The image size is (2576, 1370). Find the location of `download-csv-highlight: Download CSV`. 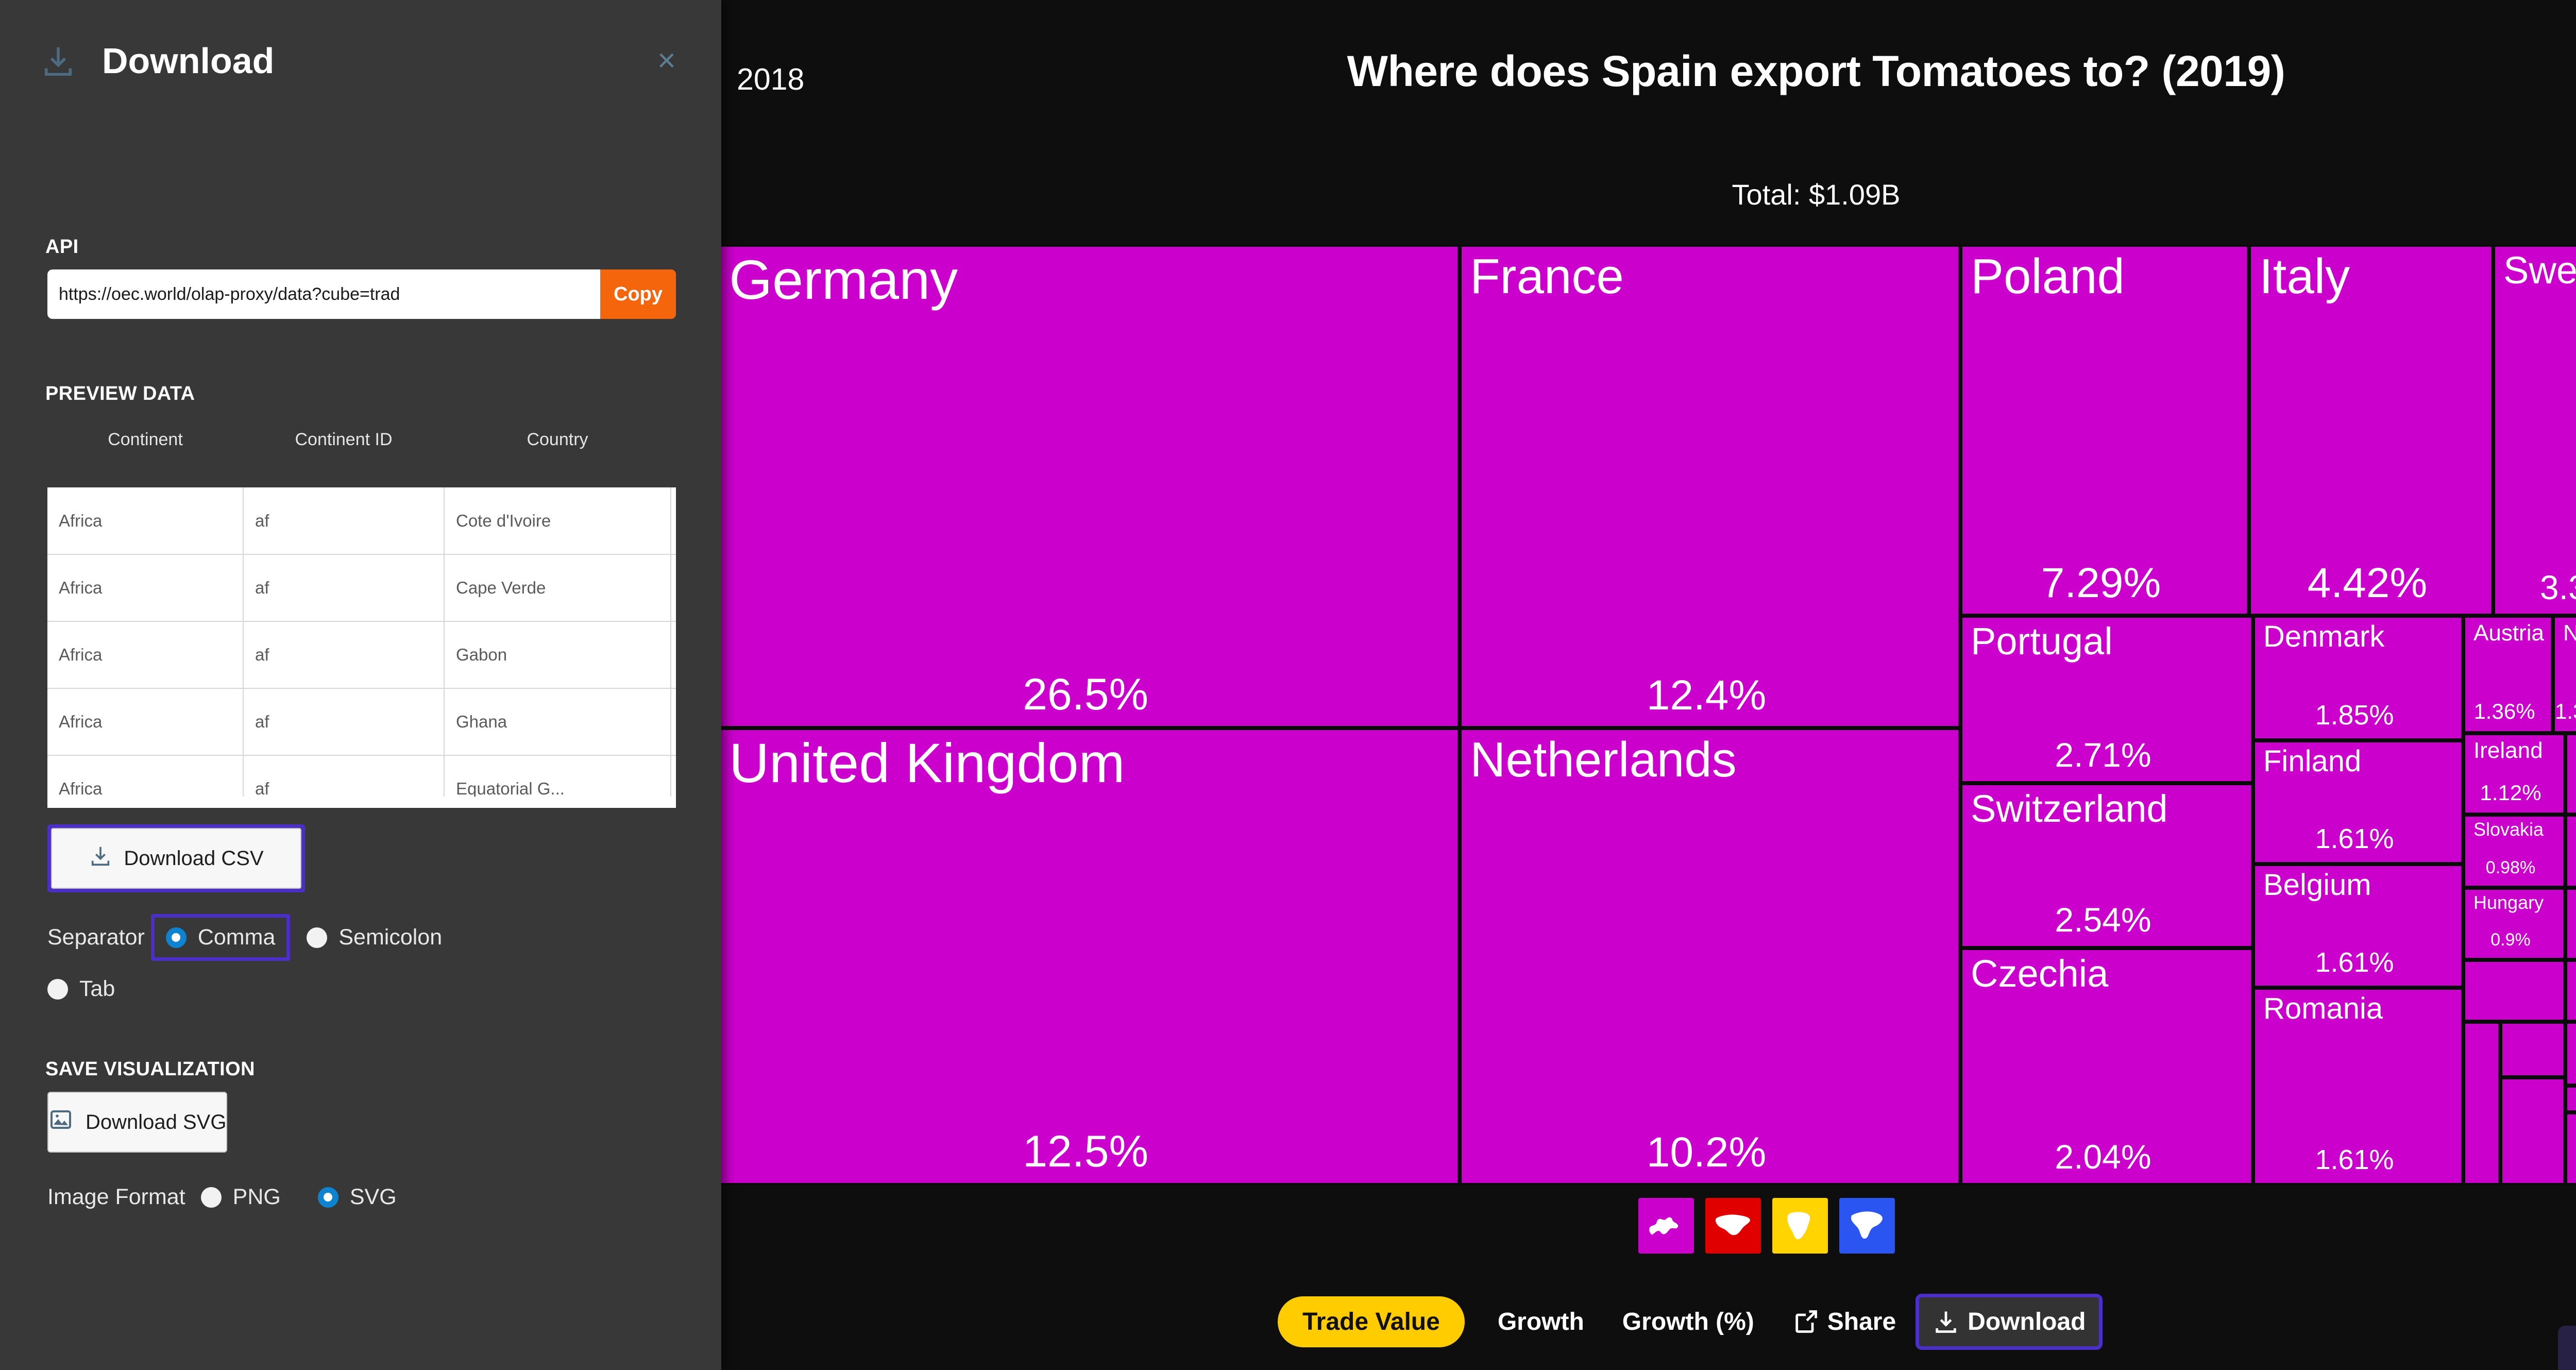

download-csv-highlight: Download CSV is located at coordinates (176, 858).